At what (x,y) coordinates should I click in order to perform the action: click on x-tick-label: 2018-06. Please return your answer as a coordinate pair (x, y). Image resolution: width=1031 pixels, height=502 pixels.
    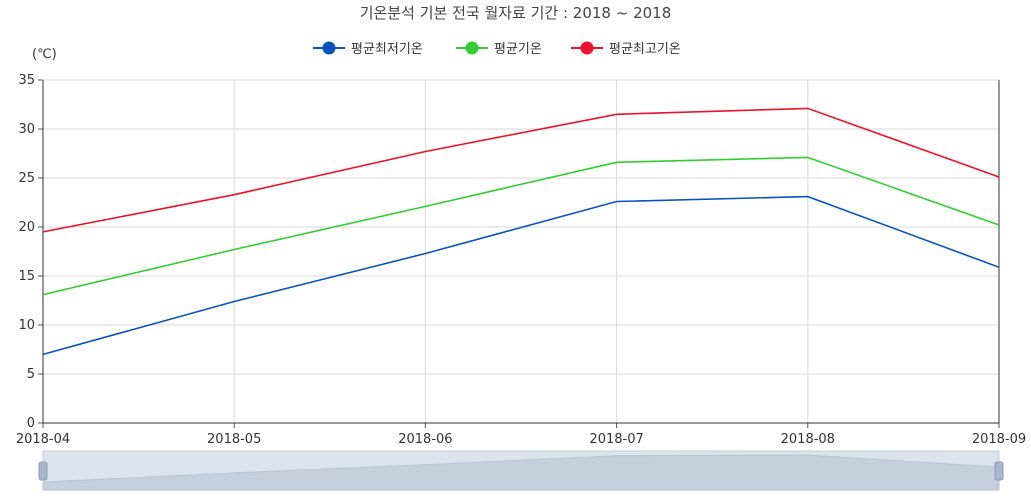
    Looking at the image, I should click on (425, 439).